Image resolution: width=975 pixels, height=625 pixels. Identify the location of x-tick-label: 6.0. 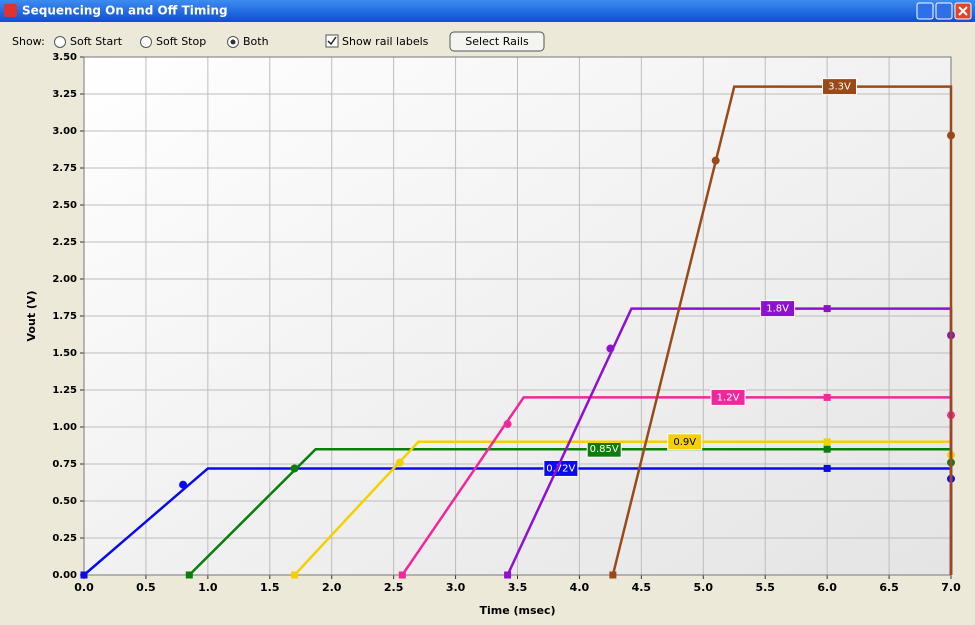
(827, 587).